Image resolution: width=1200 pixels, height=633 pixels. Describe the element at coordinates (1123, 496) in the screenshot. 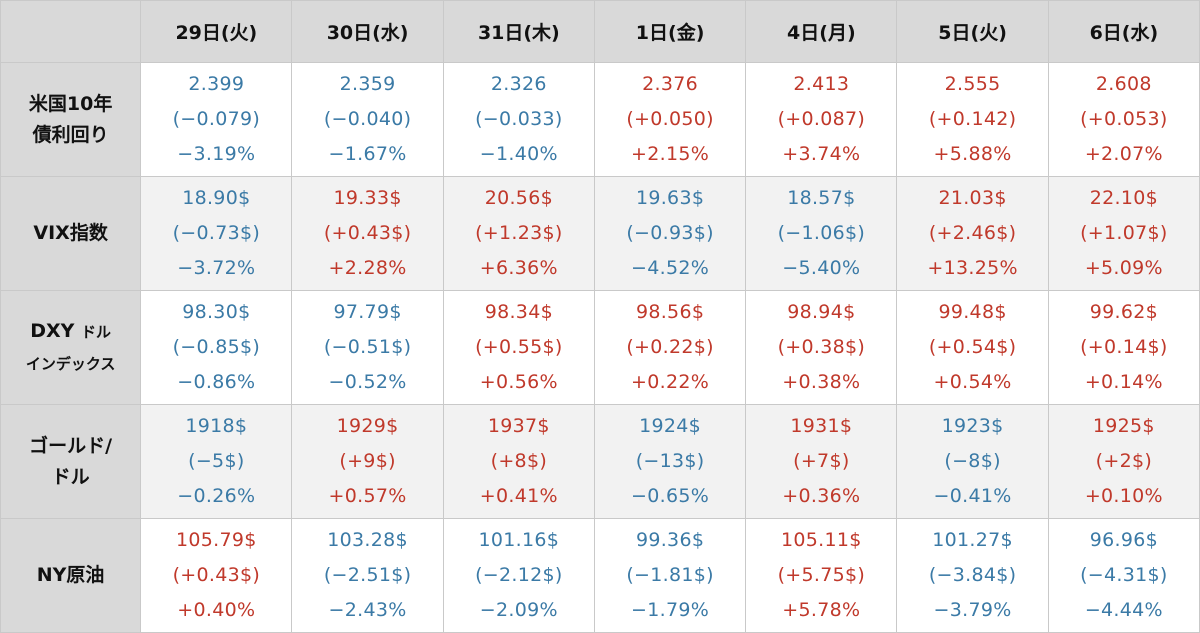

I see `cell-percent: +0.10%` at that location.